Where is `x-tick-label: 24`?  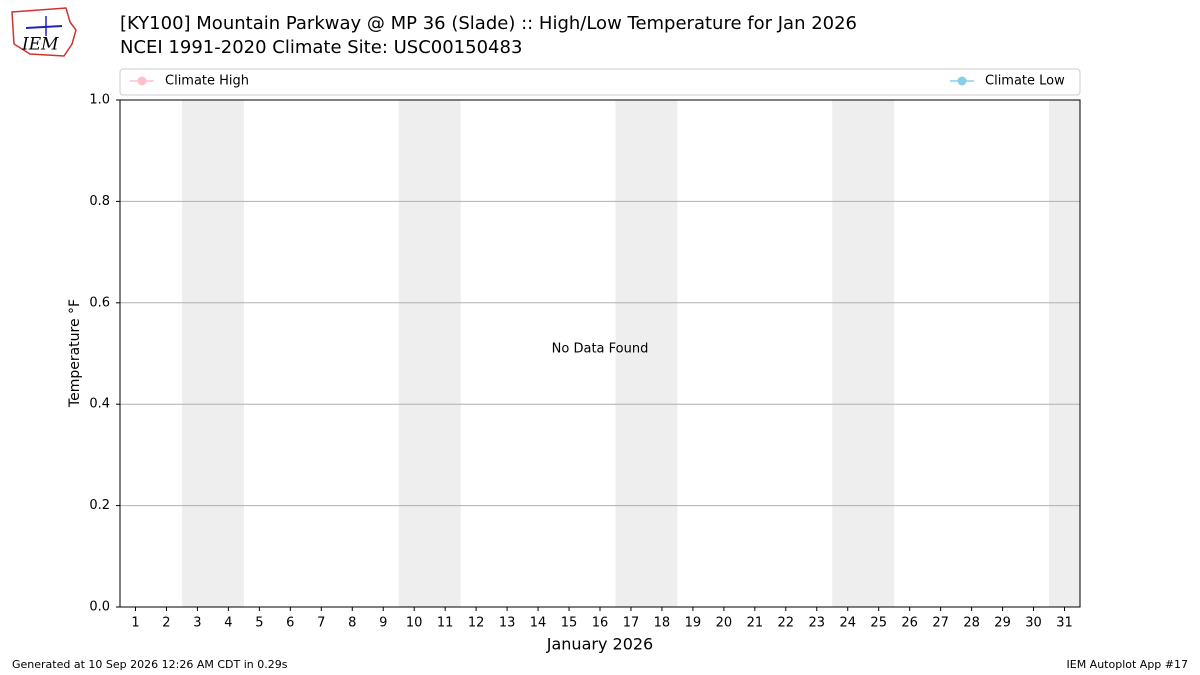
x-tick-label: 24 is located at coordinates (847, 623).